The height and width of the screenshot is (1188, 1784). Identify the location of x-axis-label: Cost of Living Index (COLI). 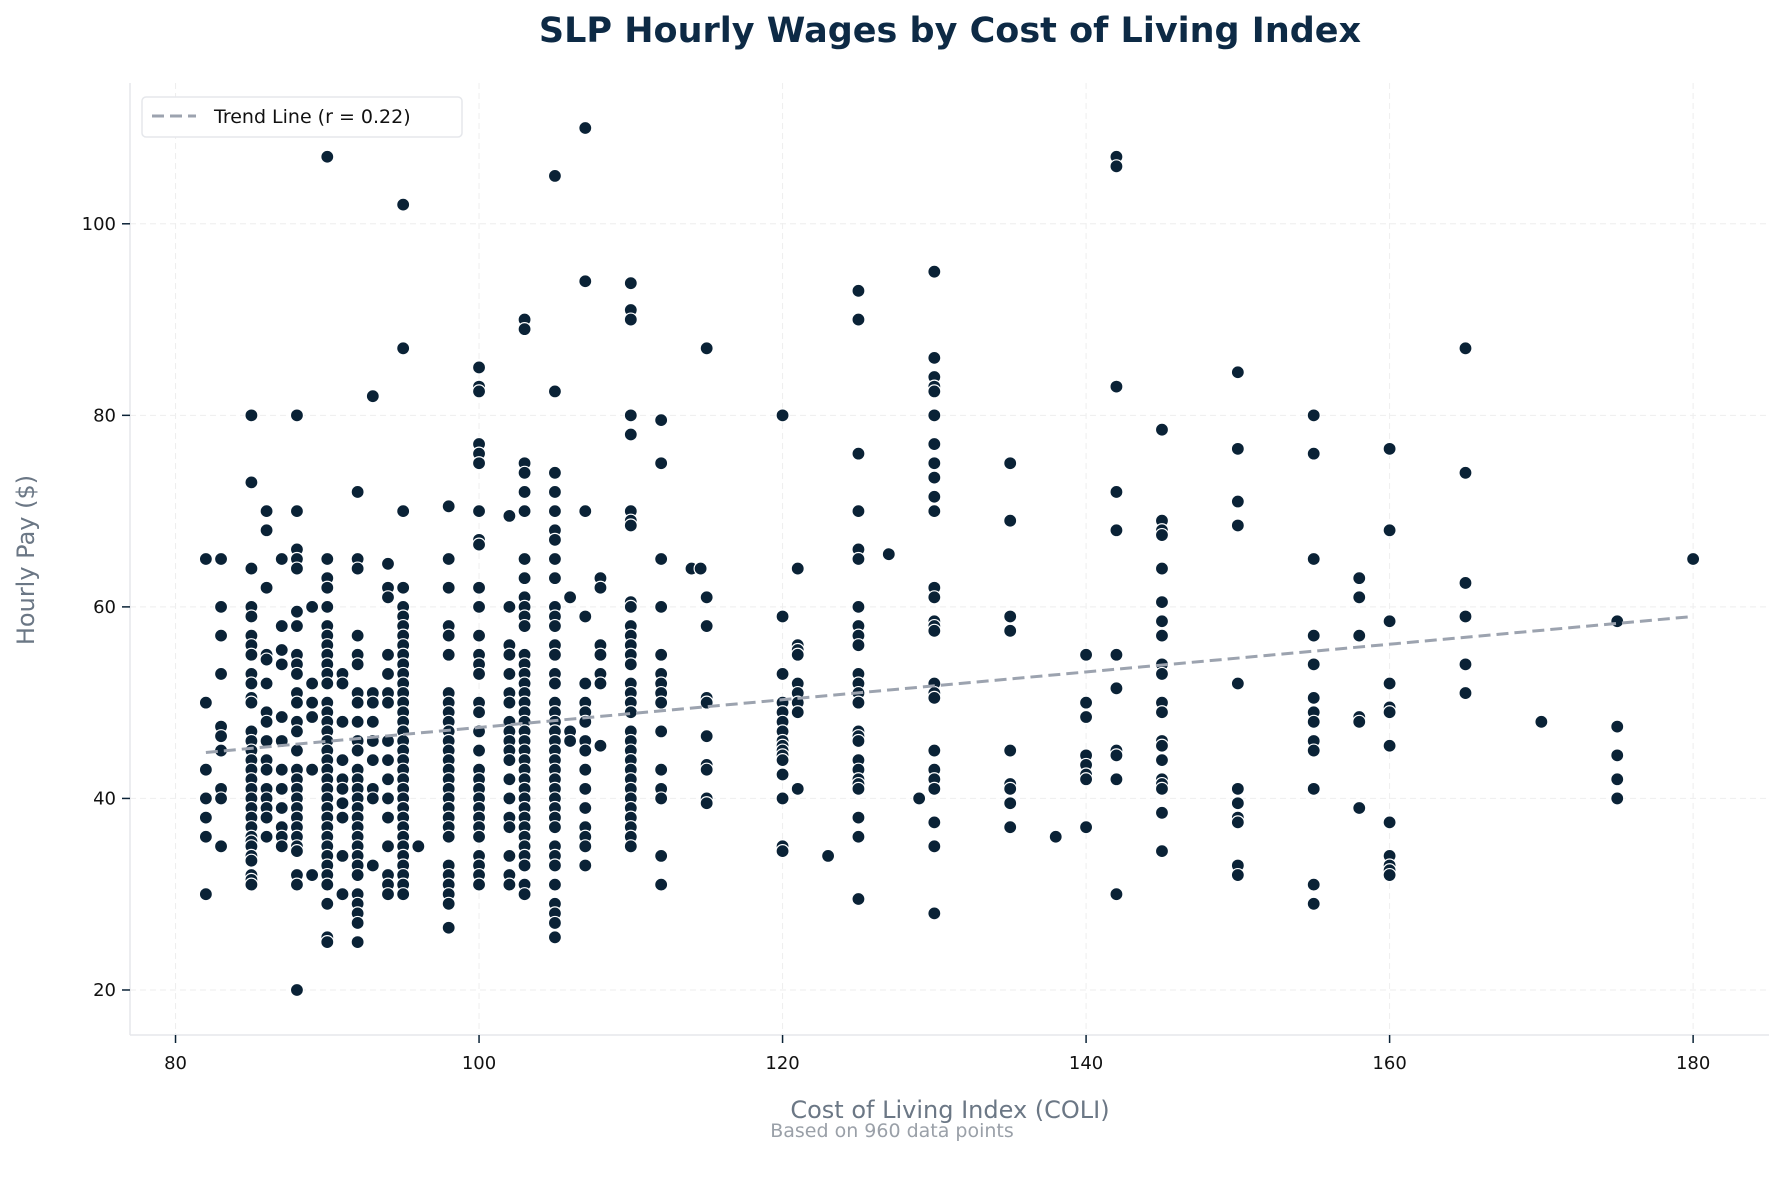
(949, 1110).